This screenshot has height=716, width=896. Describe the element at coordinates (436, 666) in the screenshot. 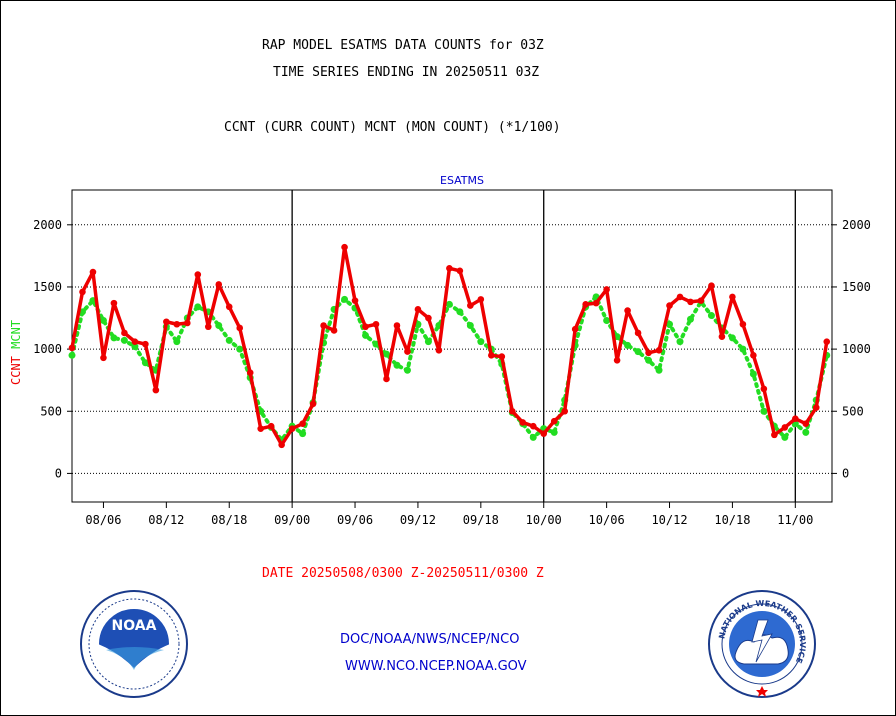

I see `website-text: WWW.NCO.NCEP.NOAA.GOV` at that location.